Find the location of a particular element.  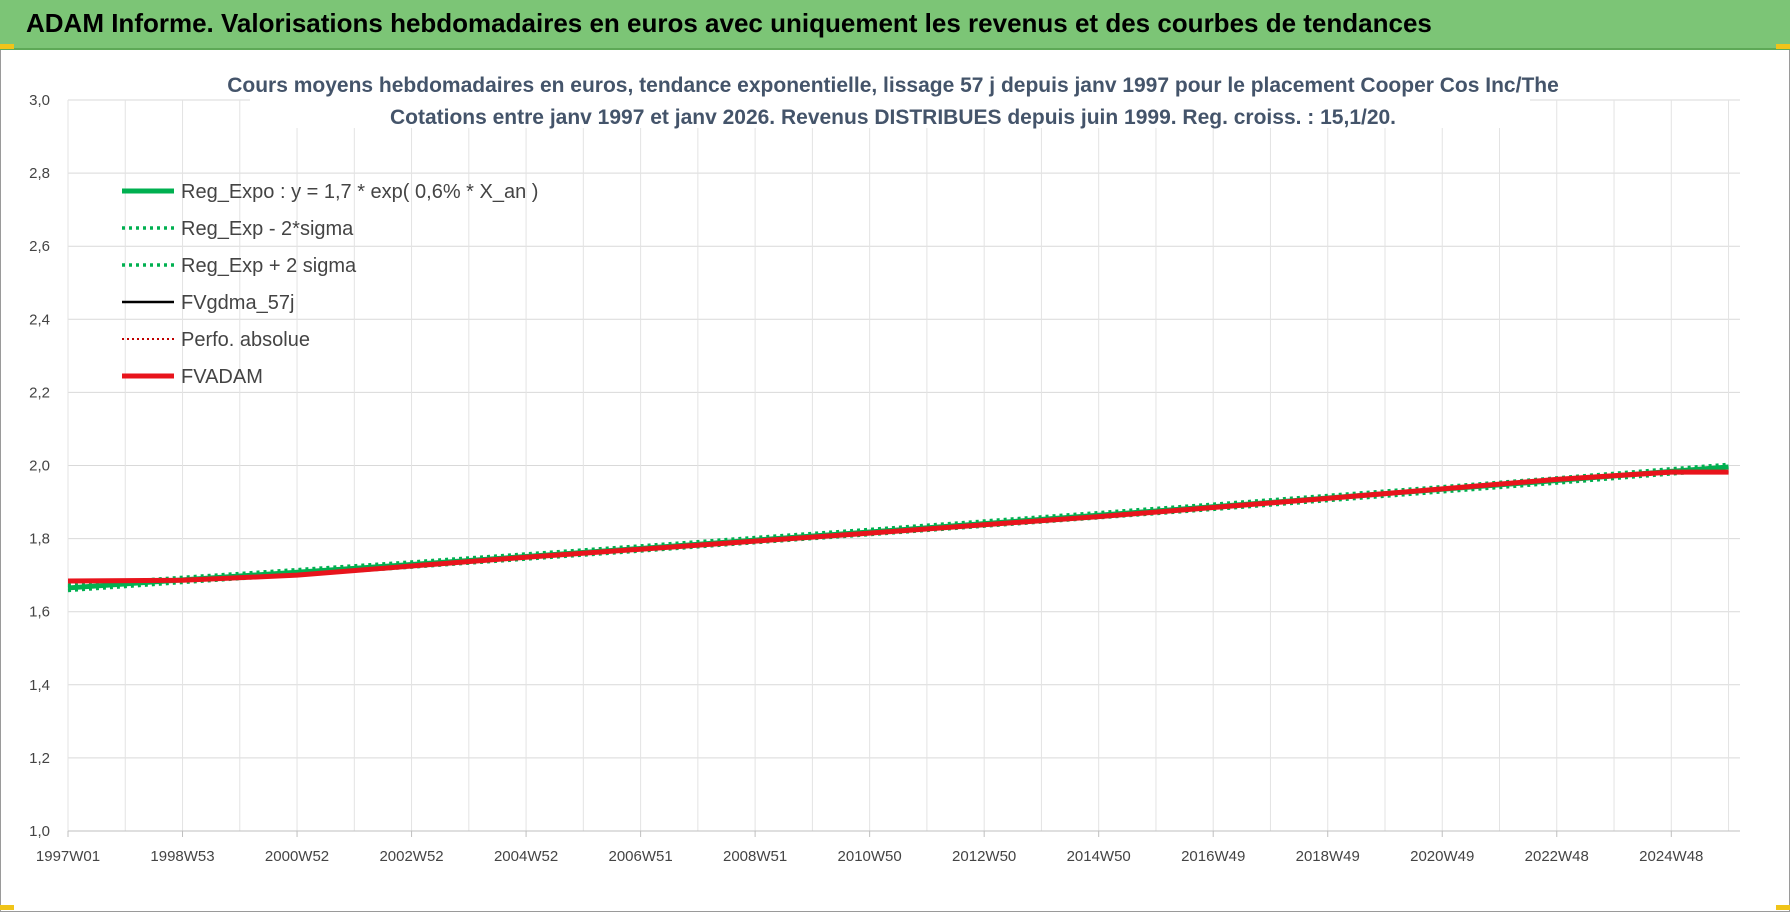

y-tick-label: 2,0 is located at coordinates (39, 466).